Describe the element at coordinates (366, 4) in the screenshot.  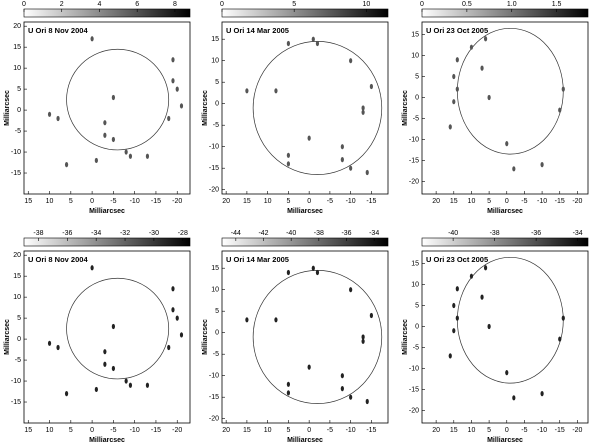
I see `colorbar-tick-label: 10` at that location.